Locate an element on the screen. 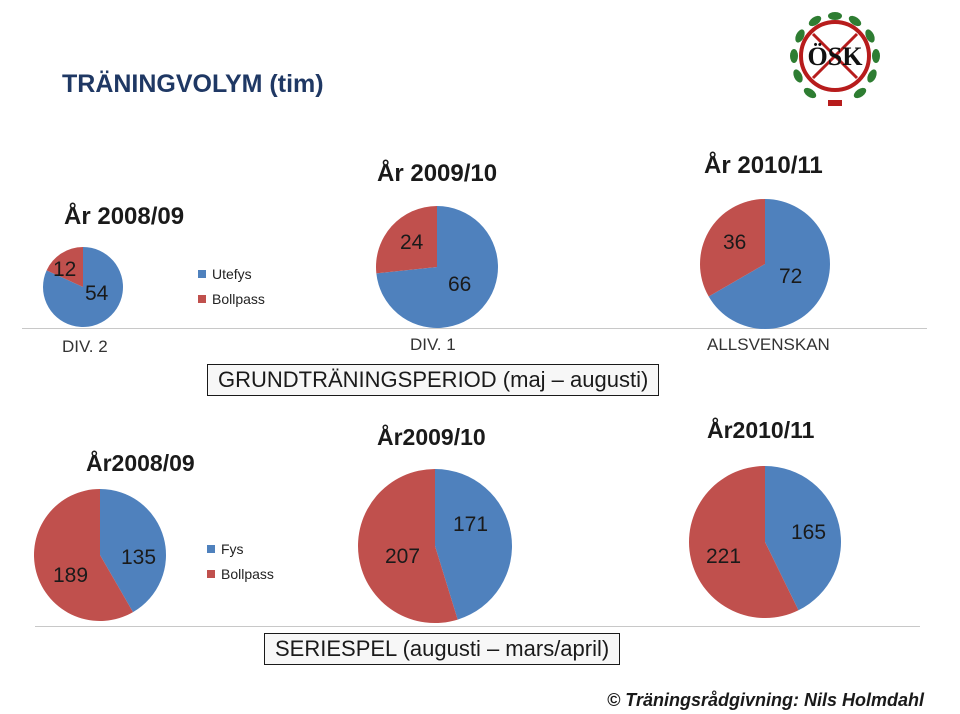  pie-data-label: 207 is located at coordinates (402, 556).